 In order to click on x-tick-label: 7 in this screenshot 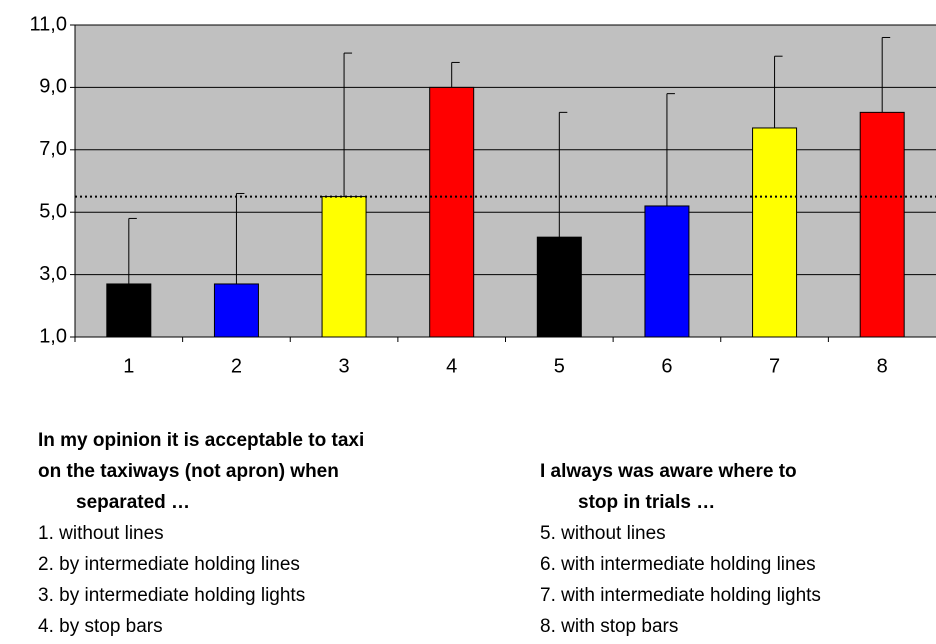, I will do `click(774, 366)`.